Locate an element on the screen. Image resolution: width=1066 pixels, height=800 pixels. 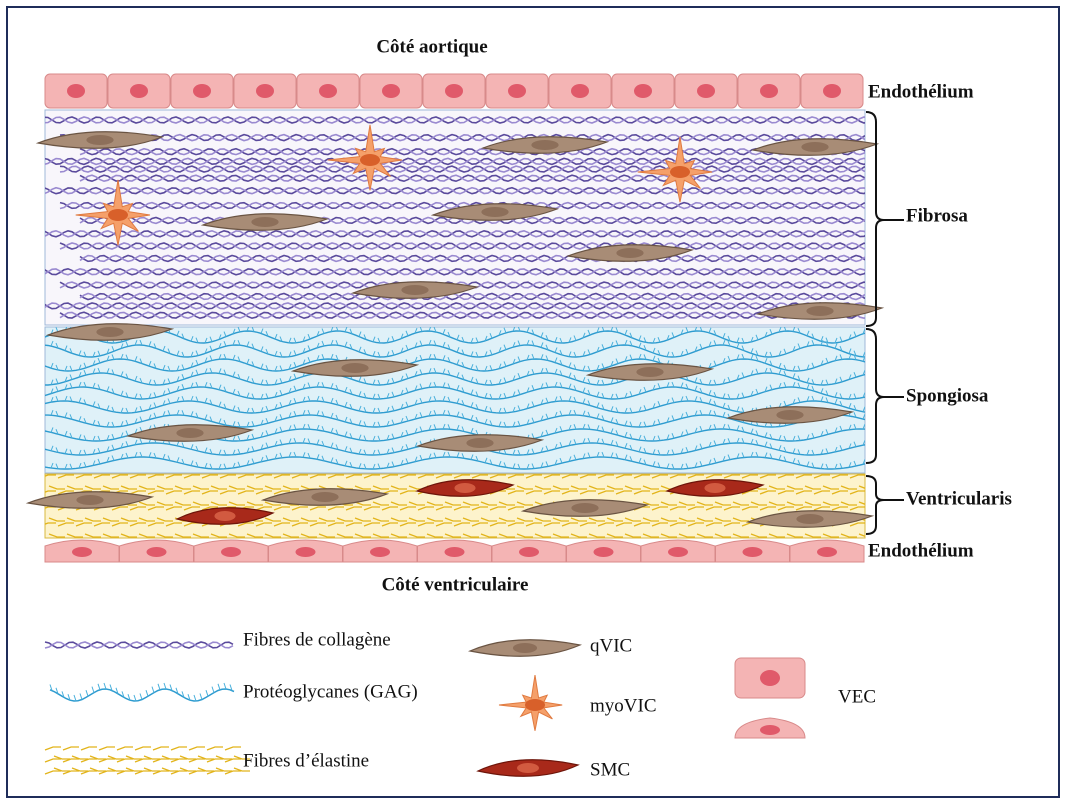
legend-label: qVIC is located at coordinates (611, 645).